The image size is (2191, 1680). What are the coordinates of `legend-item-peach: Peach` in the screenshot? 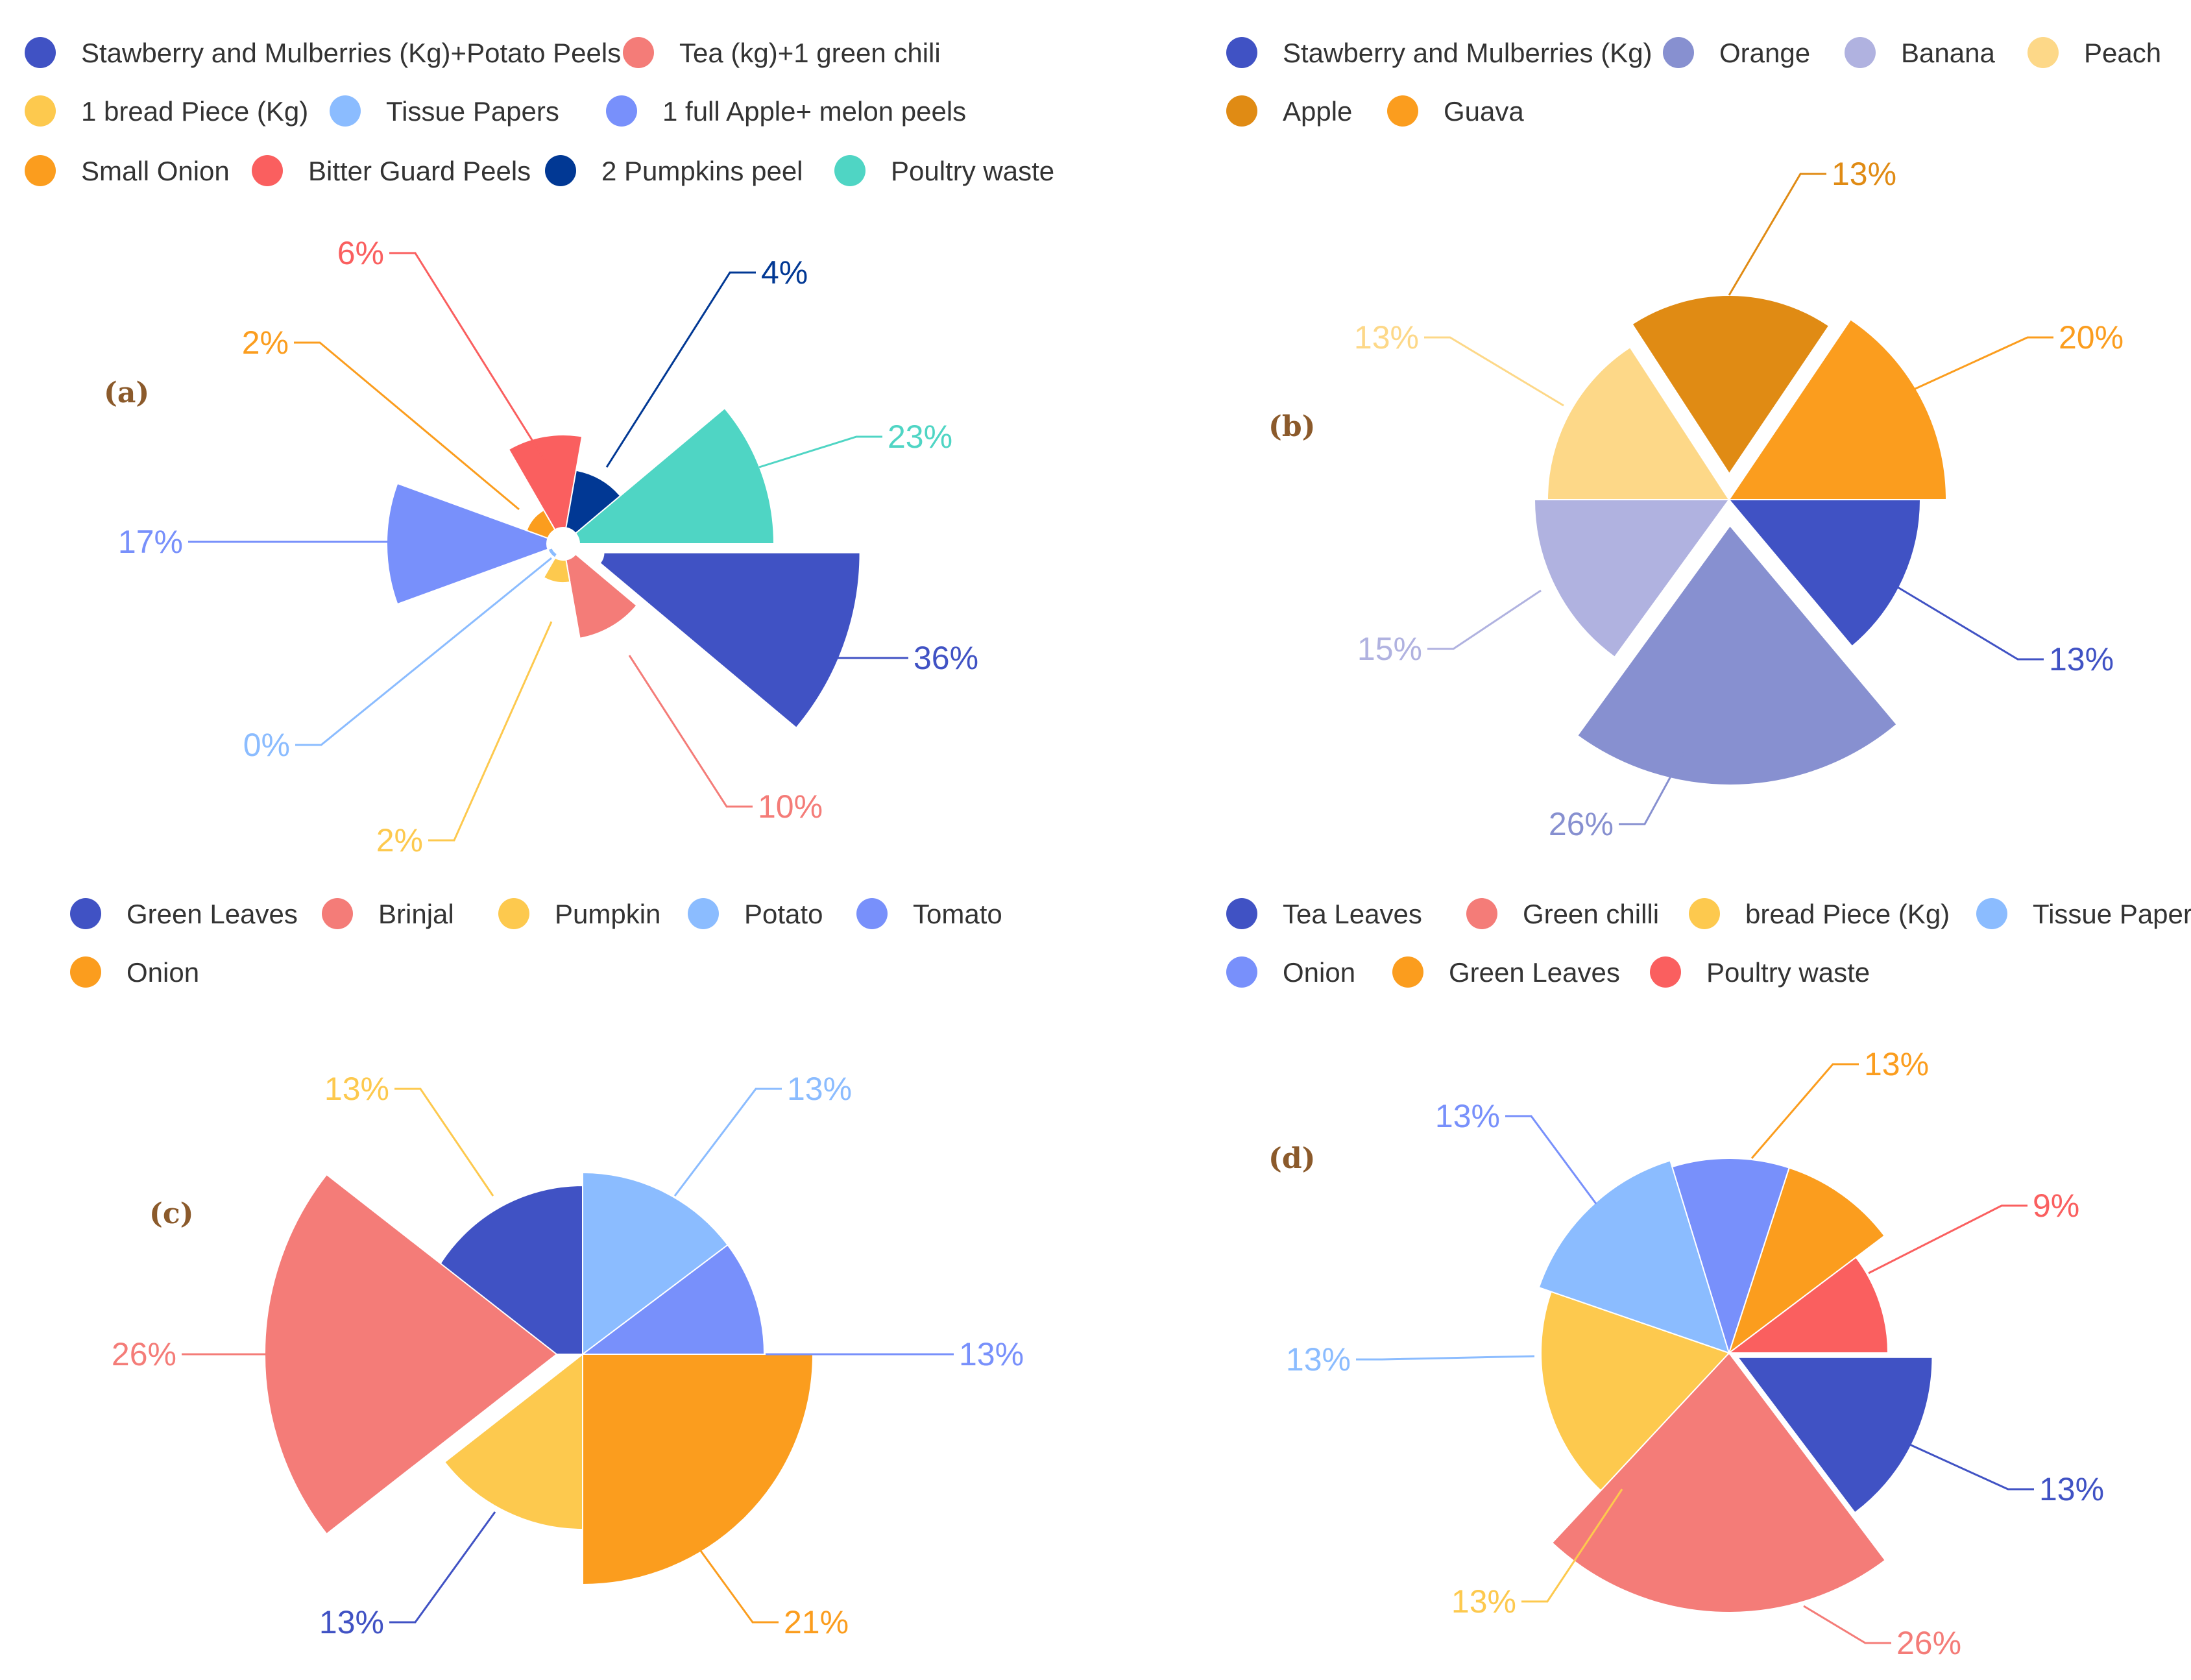 It's located at (2094, 52).